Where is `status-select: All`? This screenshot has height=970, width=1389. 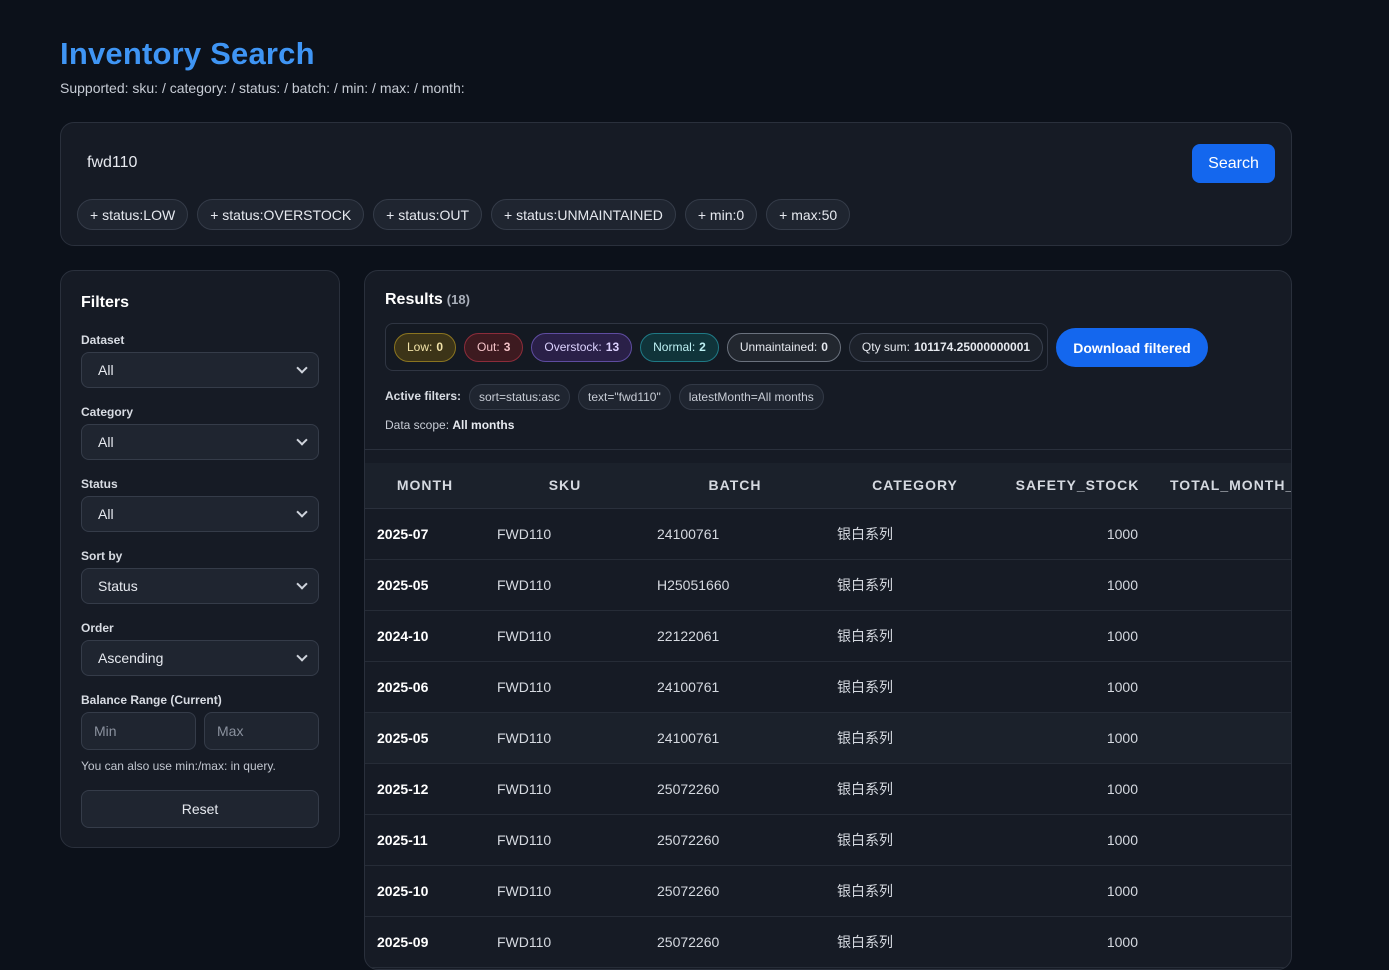
status-select: All is located at coordinates (200, 514).